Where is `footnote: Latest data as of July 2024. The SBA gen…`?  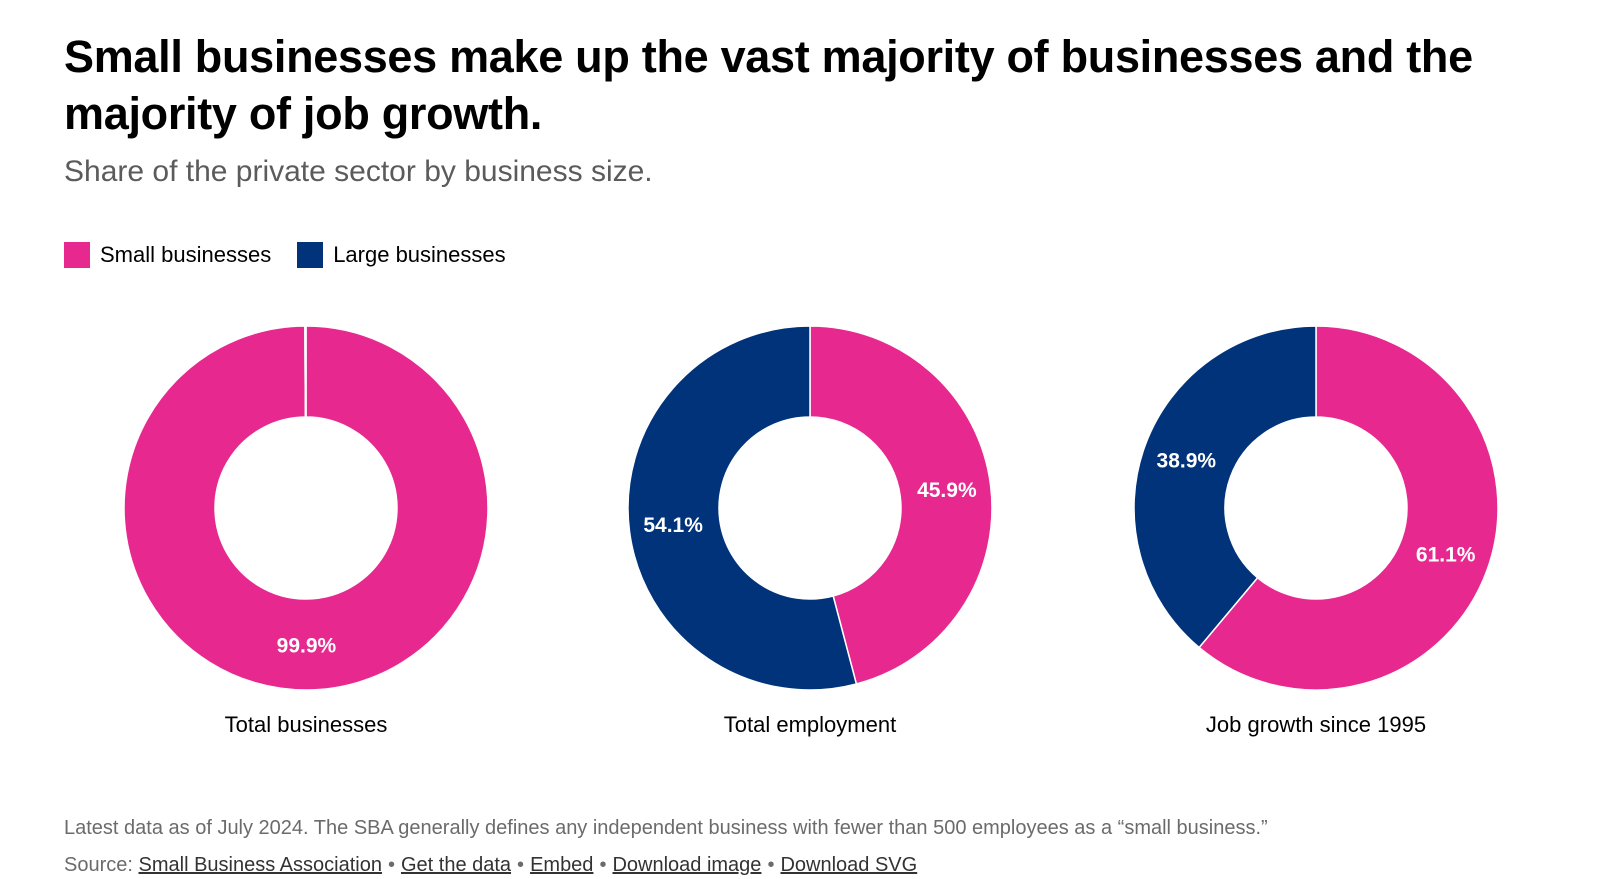 footnote: Latest data as of July 2024. The SBA gen… is located at coordinates (666, 828).